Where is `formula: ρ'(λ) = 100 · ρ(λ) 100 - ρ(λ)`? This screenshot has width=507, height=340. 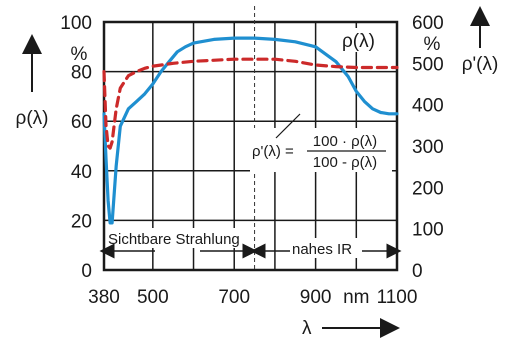 formula: ρ'(λ) = 100 · ρ(λ) 100 - ρ(λ) is located at coordinates (321, 142).